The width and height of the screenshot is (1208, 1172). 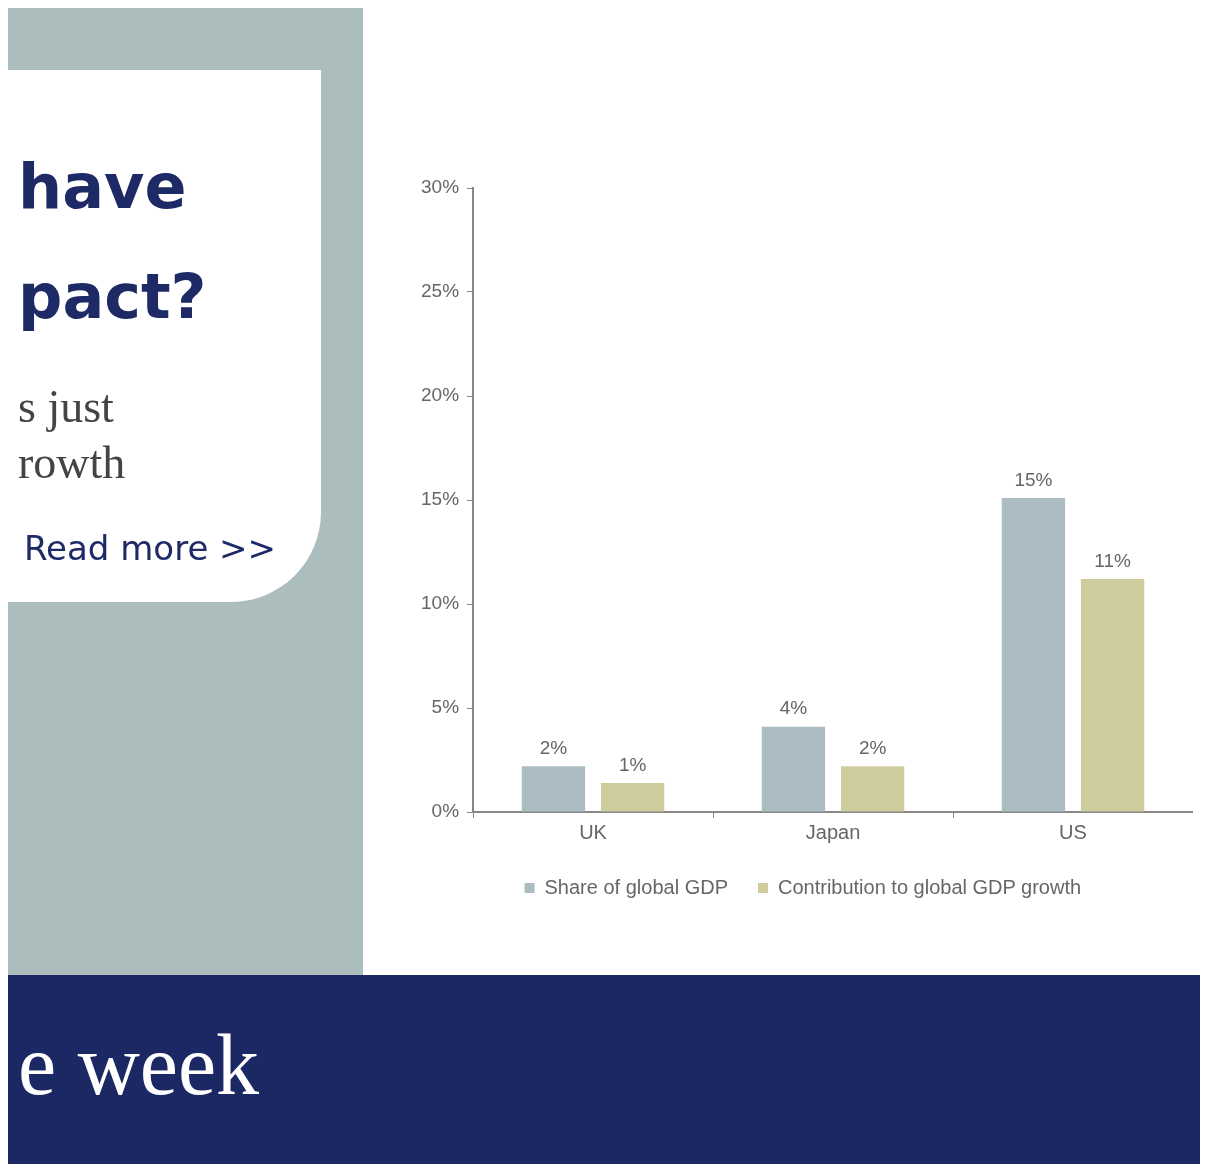 What do you see at coordinates (440, 395) in the screenshot?
I see `y-tick-label: 20%` at bounding box center [440, 395].